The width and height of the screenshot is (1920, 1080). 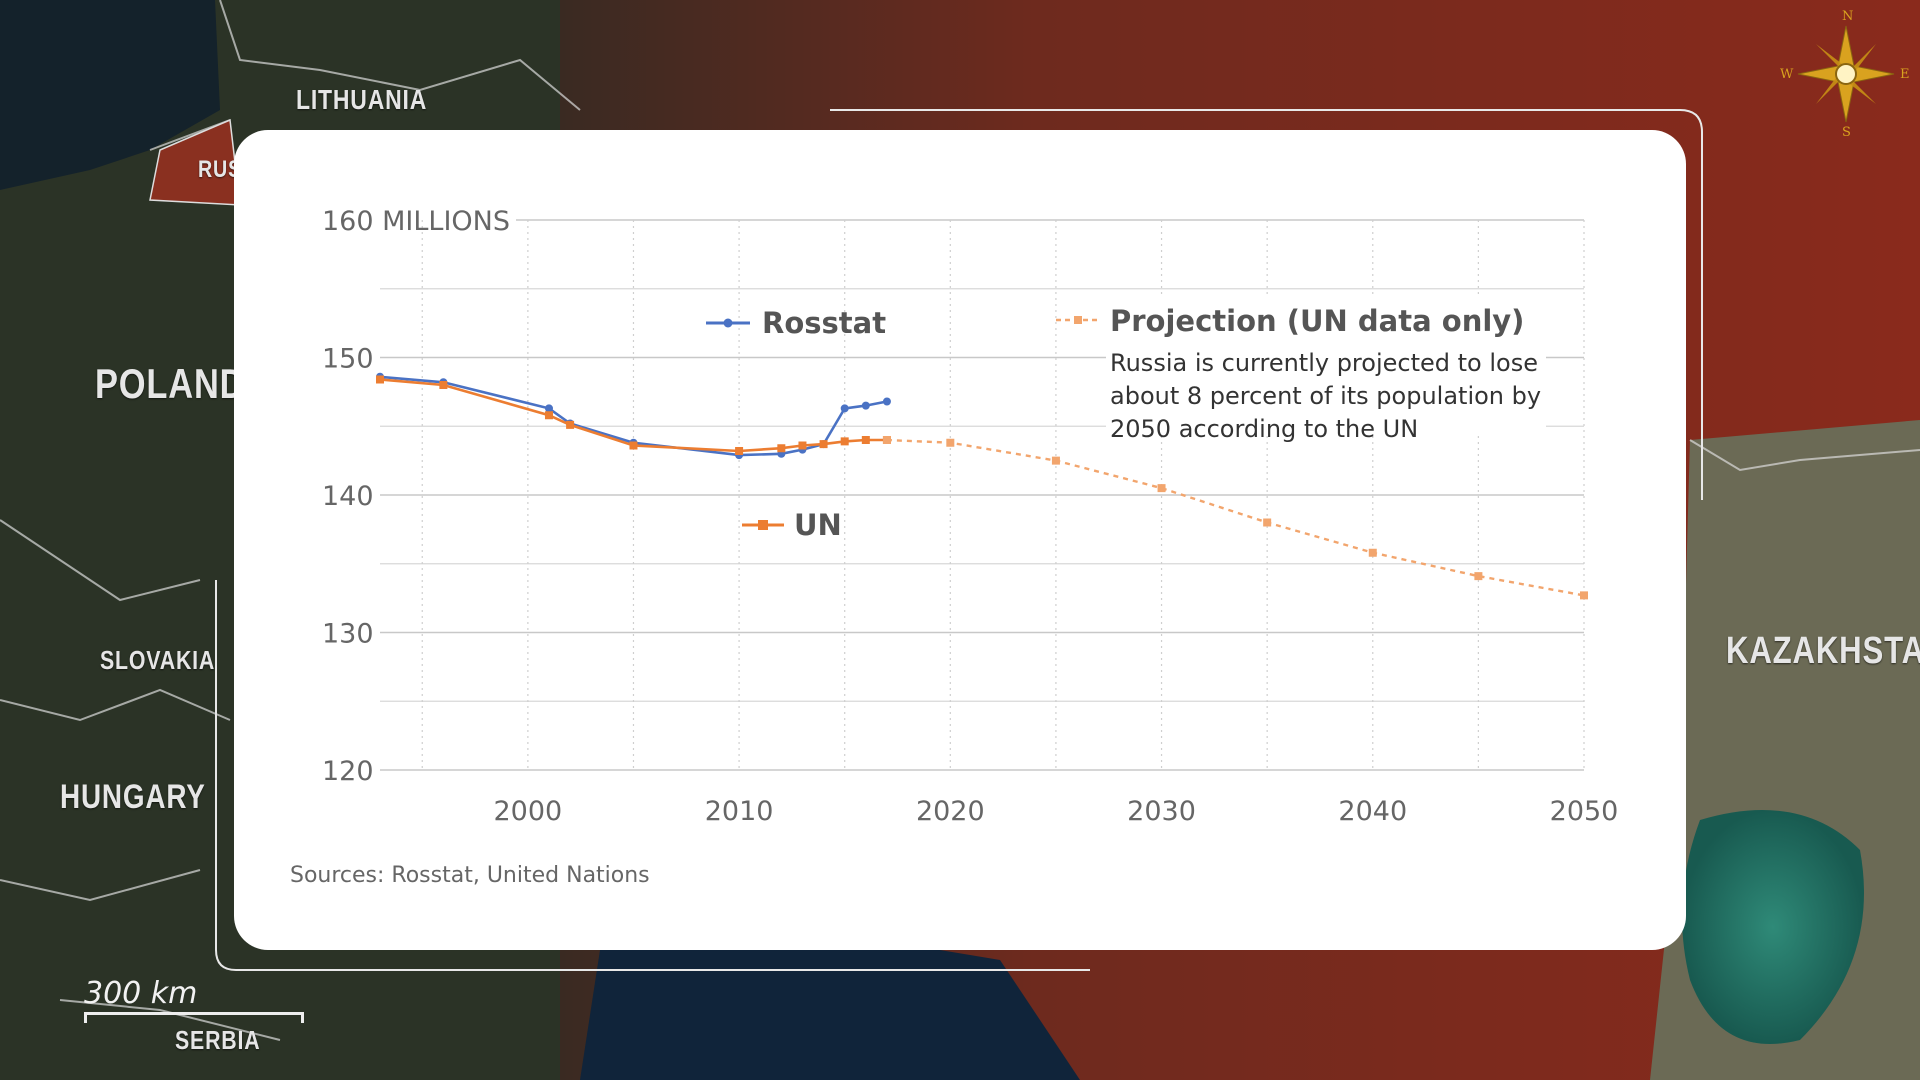 What do you see at coordinates (158, 660) in the screenshot?
I see `label-slovakia: SLOVAKIA` at bounding box center [158, 660].